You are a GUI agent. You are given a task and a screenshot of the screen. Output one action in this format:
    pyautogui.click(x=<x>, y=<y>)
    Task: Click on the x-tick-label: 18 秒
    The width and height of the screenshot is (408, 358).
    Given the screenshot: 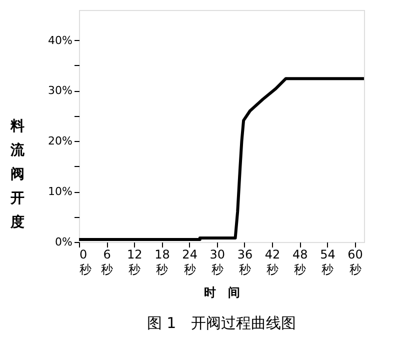 What is the action you would take?
    pyautogui.click(x=162, y=262)
    